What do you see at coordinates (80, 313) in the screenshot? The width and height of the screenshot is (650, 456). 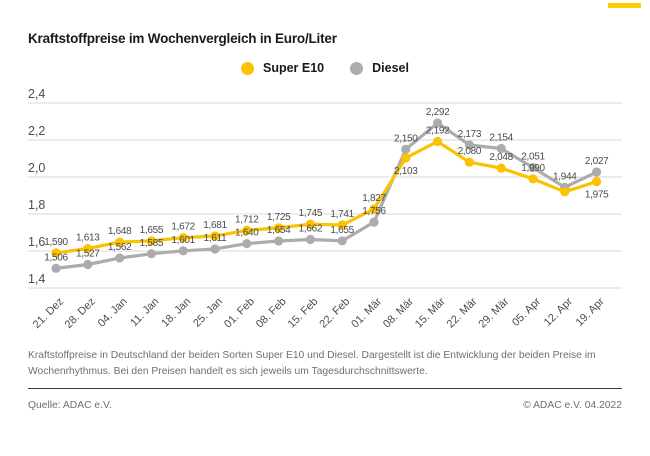 I see `x-axis-label: 28. Dez` at bounding box center [80, 313].